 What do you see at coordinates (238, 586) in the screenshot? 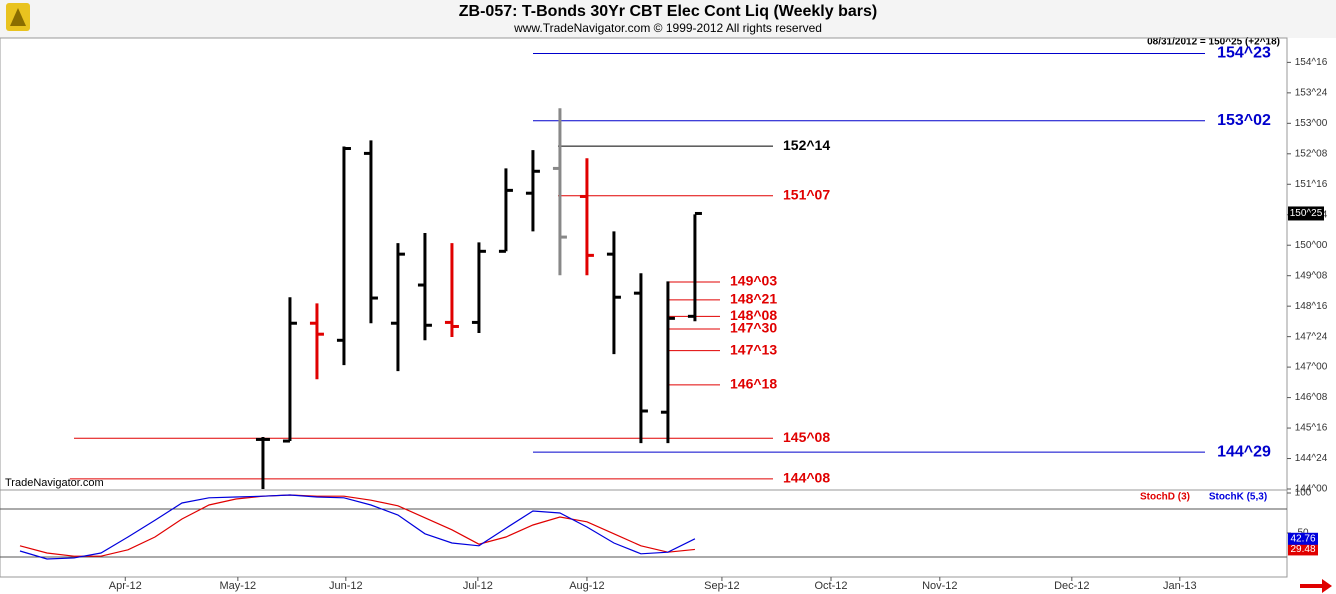
I see `x-tick-label: May-12` at bounding box center [238, 586].